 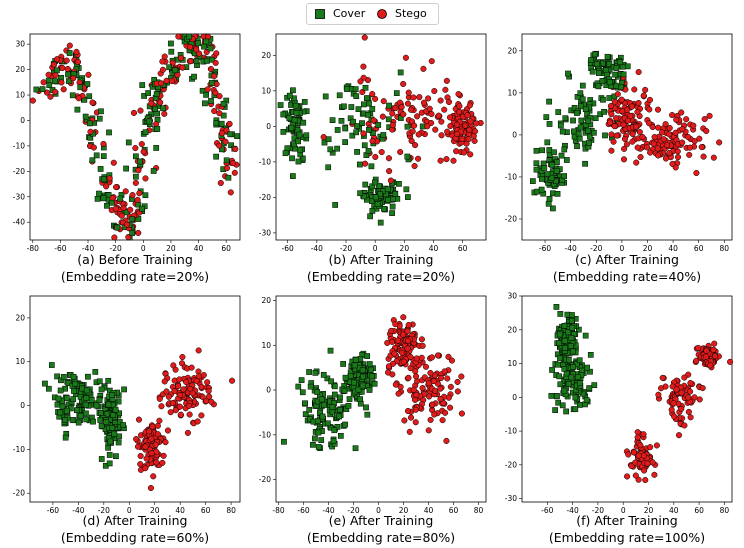 I want to click on x-tick-label: 0, so click(x=129, y=510).